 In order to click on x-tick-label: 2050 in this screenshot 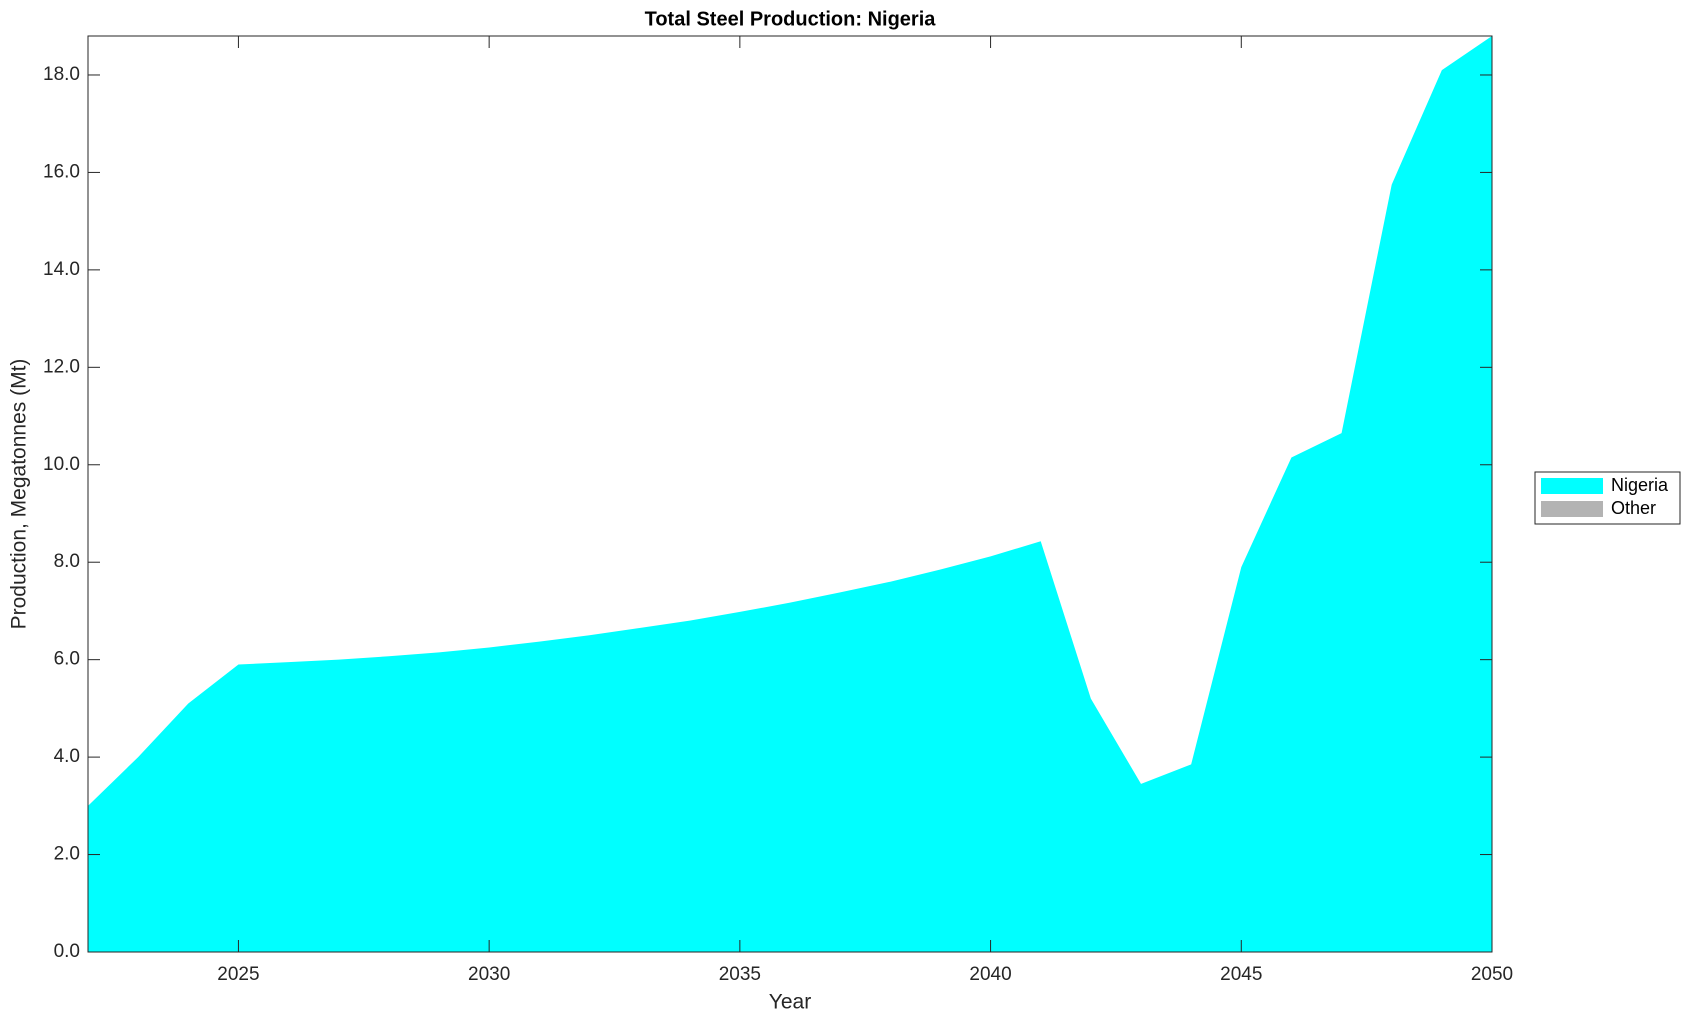, I will do `click(1492, 974)`.